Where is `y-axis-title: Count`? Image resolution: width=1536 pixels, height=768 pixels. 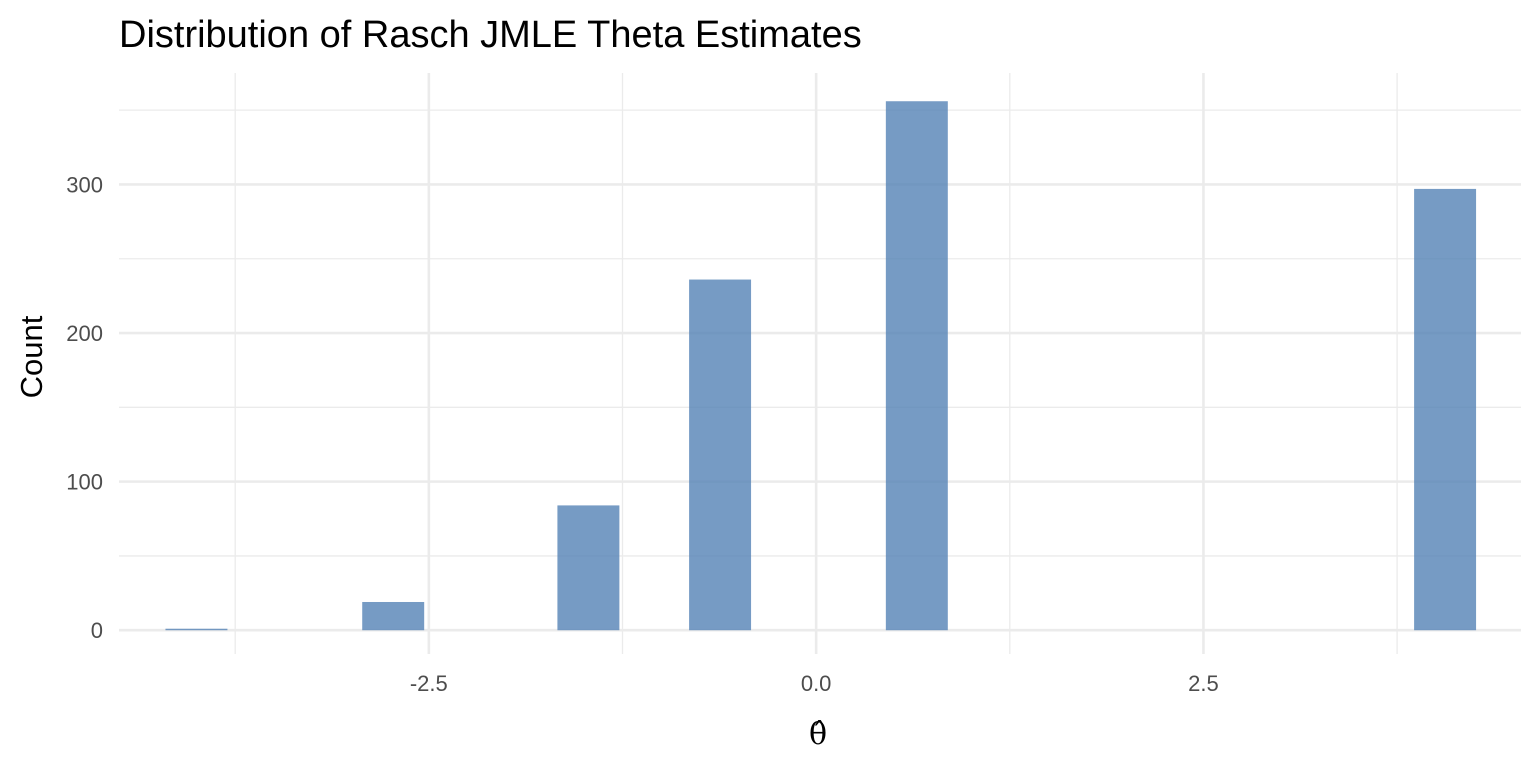
y-axis-title: Count is located at coordinates (31, 356).